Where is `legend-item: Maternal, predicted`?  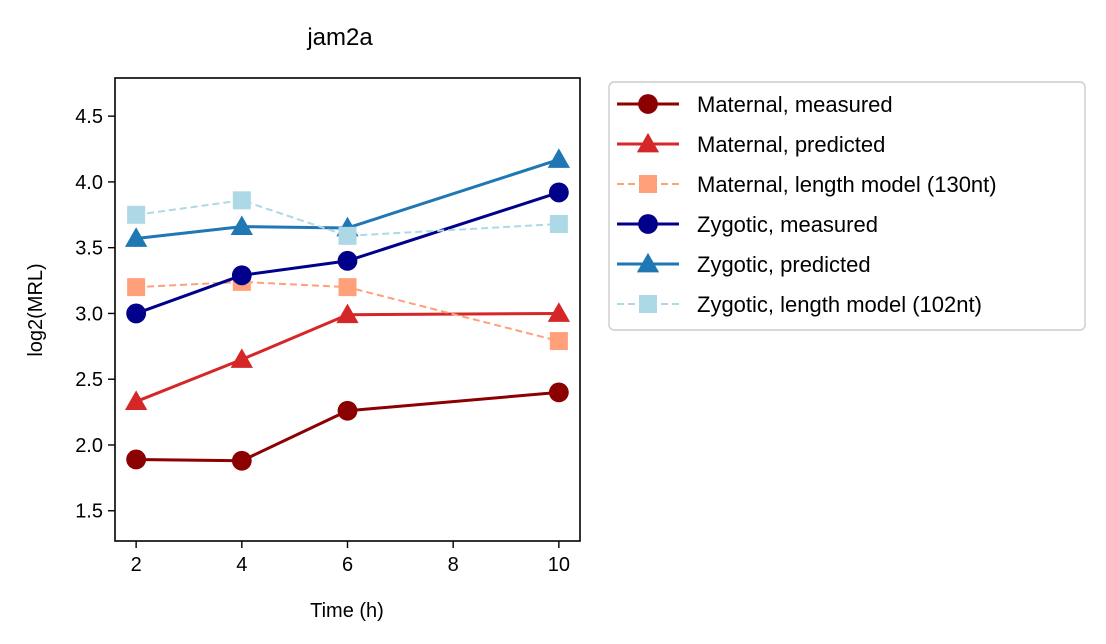
legend-item: Maternal, predicted is located at coordinates (751, 144).